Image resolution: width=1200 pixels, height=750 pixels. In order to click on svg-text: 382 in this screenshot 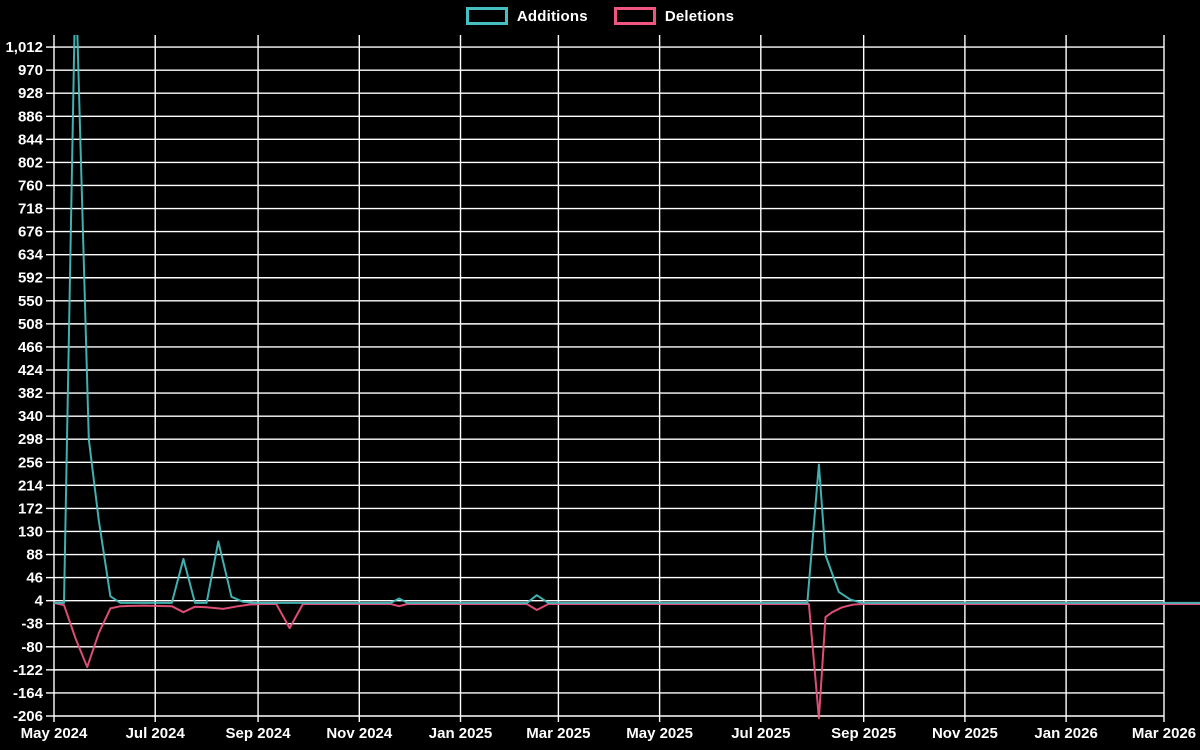, I will do `click(30, 393)`.